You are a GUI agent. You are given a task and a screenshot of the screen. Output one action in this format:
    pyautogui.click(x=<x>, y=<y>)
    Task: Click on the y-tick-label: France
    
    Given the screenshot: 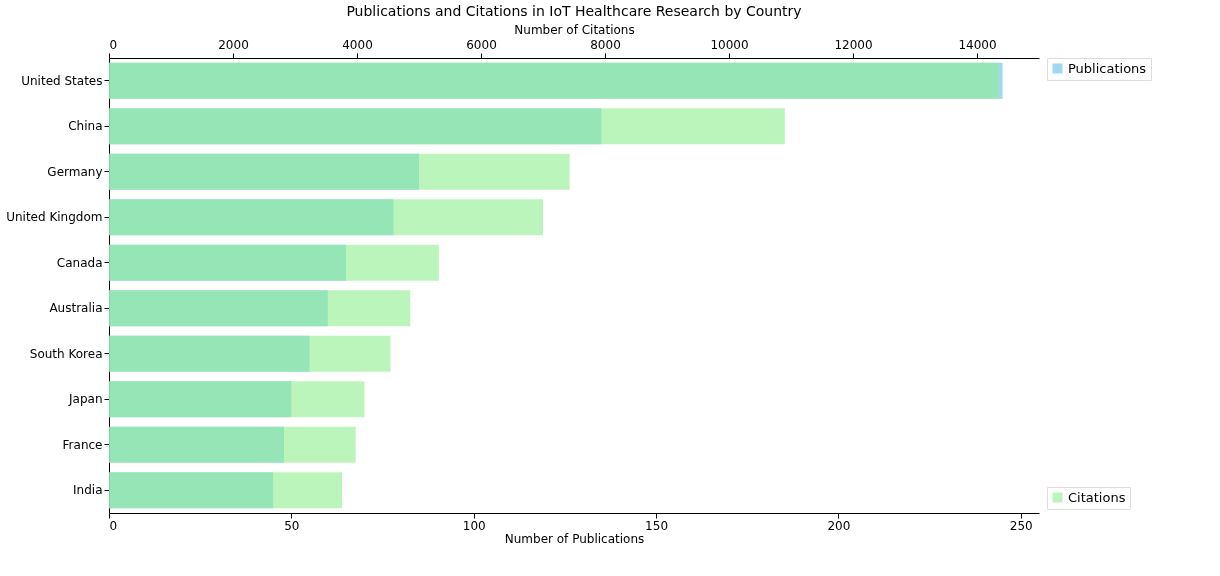 What is the action you would take?
    pyautogui.click(x=82, y=444)
    